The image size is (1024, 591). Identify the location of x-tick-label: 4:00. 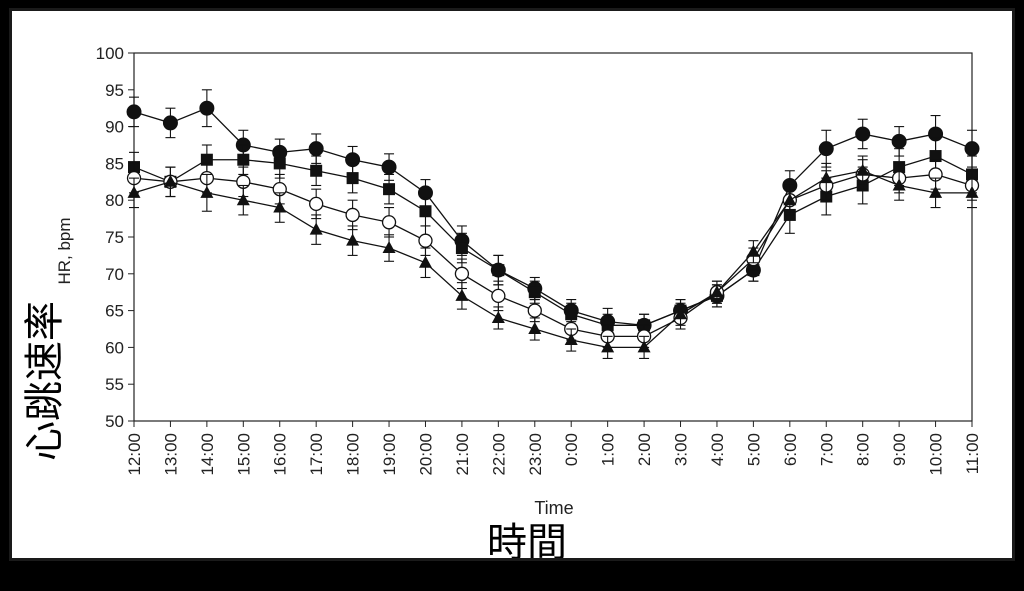
(717, 449).